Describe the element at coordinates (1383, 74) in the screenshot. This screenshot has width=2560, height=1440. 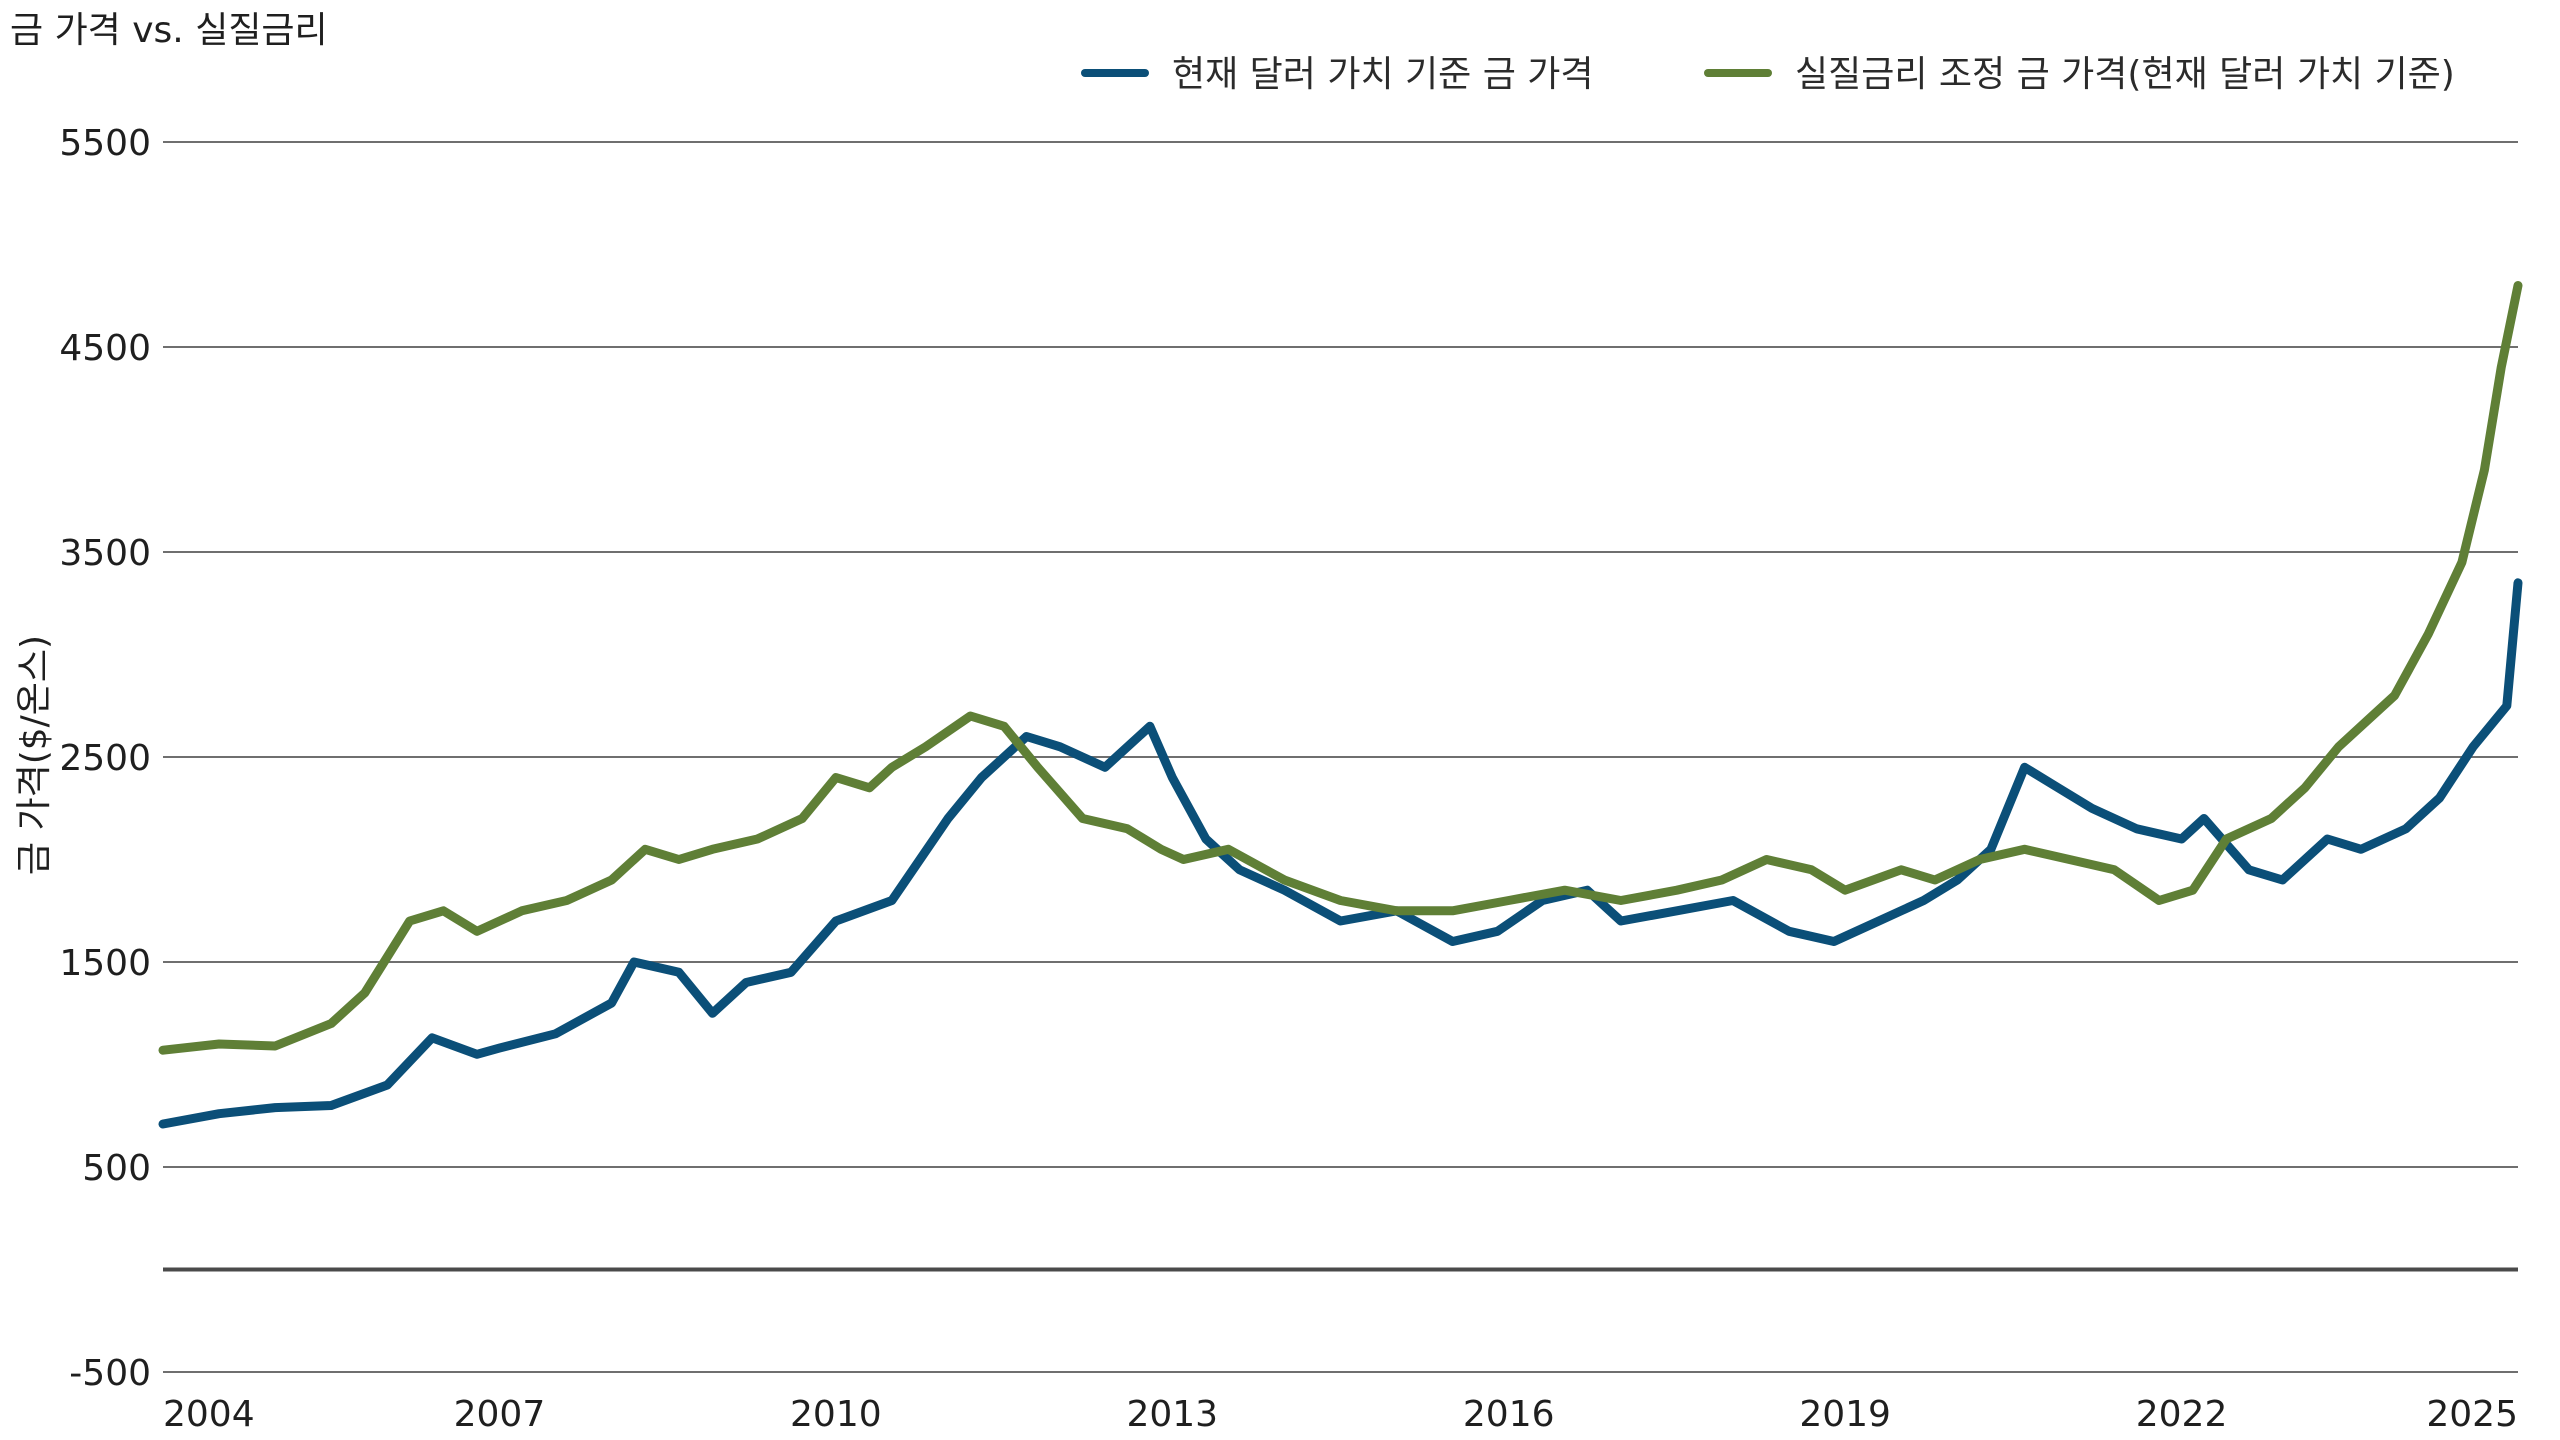
I see `legend-label-current-dollar: 현재 달러 가치 기준 금 가격` at that location.